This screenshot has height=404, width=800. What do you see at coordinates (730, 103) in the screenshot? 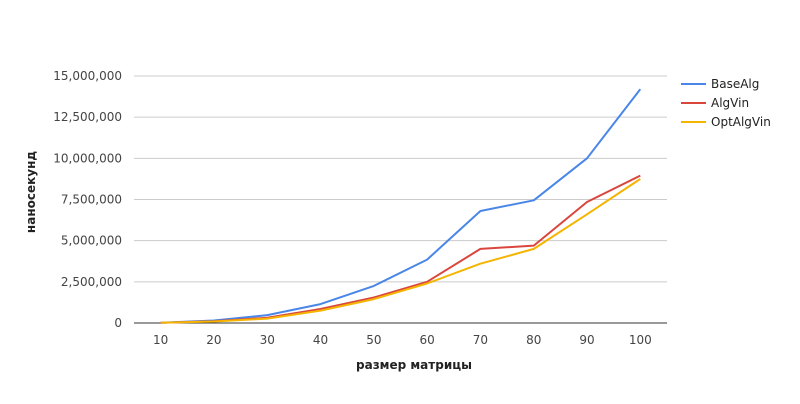
I see `legend-label: AlgVin` at bounding box center [730, 103].